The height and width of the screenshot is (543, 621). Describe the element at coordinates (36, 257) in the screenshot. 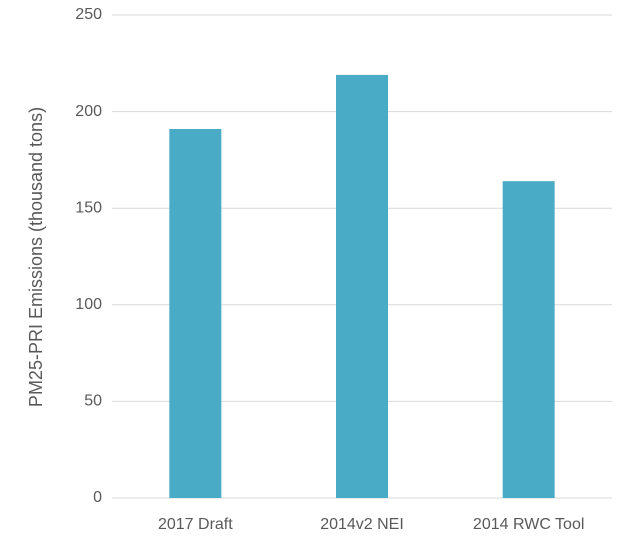

I see `y-axis-label: PM25-PRI Emissions (thousand tons)` at that location.